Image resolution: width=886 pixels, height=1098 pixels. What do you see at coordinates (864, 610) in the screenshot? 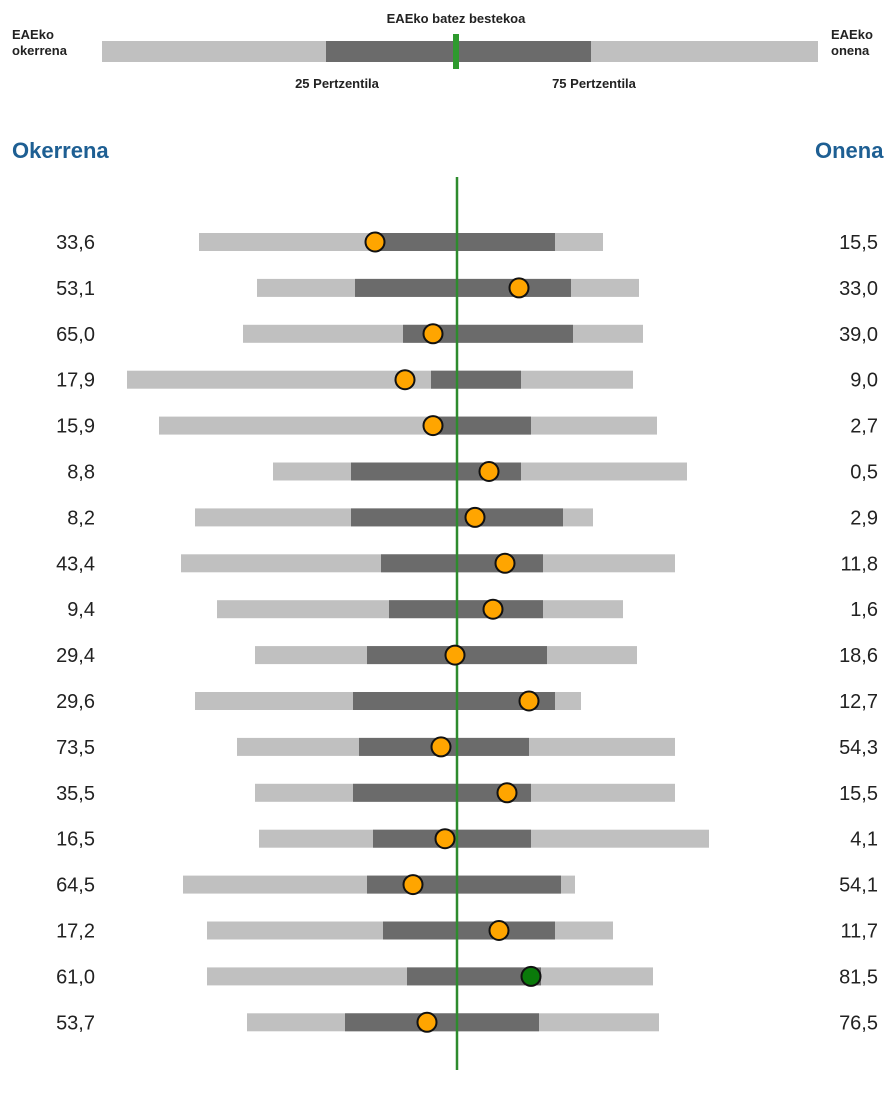
I see `best-value-label: 1,6` at bounding box center [864, 610].